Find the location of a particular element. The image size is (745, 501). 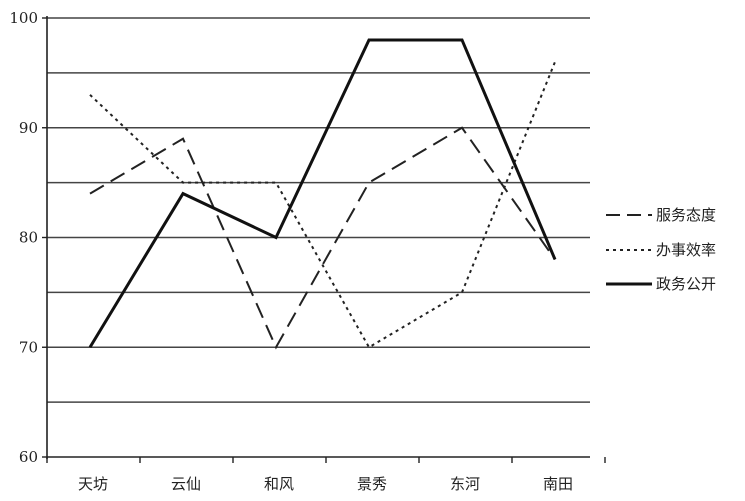

x-tick-label: 景秀 is located at coordinates (372, 484).